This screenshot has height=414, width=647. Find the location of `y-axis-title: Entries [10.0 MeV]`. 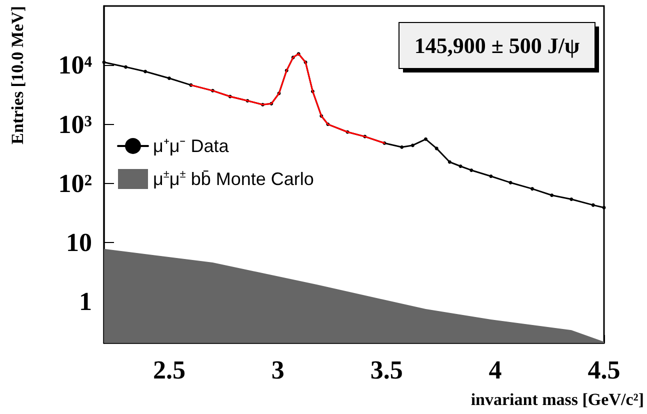

y-axis-title: Entries [10.0 MeV] is located at coordinates (17, 75).